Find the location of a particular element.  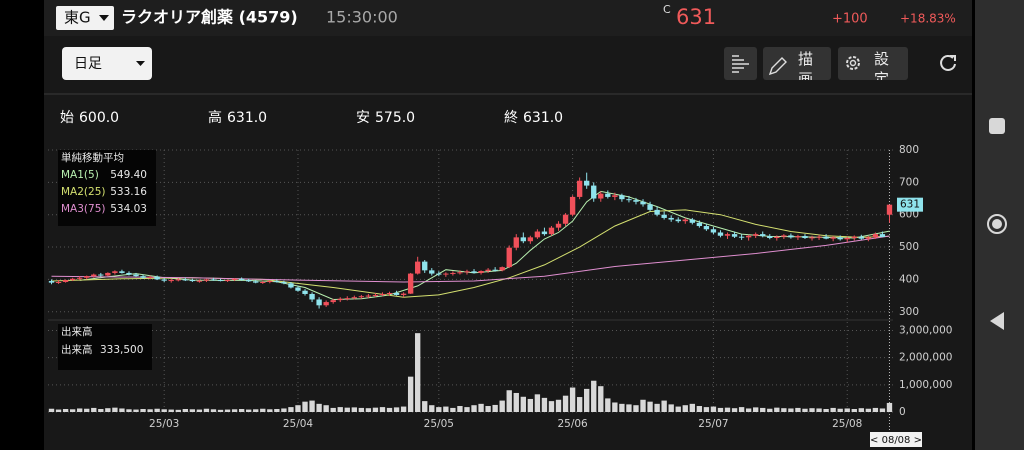

ma-legend-title: 単純移動平均 is located at coordinates (92, 157).